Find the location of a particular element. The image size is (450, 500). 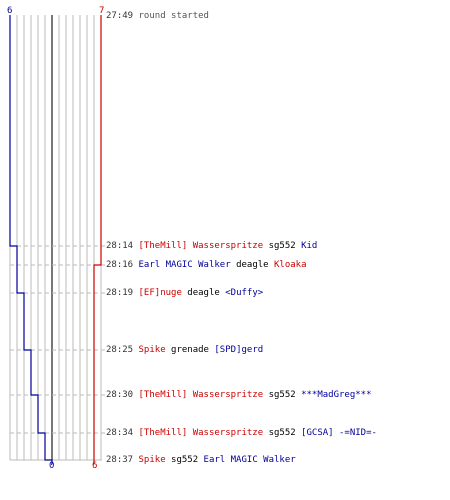

event-time: 28:34 is located at coordinates (120, 433).